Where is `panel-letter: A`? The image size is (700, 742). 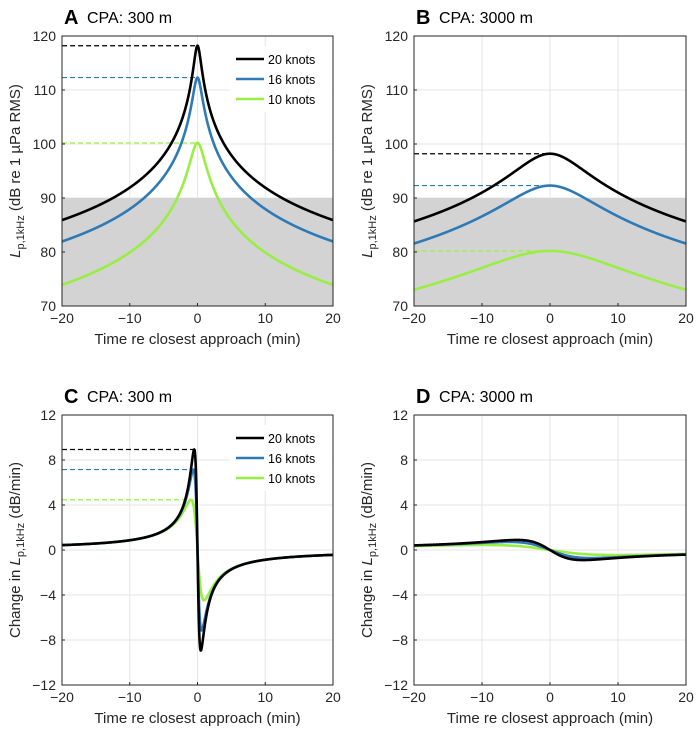 panel-letter: A is located at coordinates (71, 18).